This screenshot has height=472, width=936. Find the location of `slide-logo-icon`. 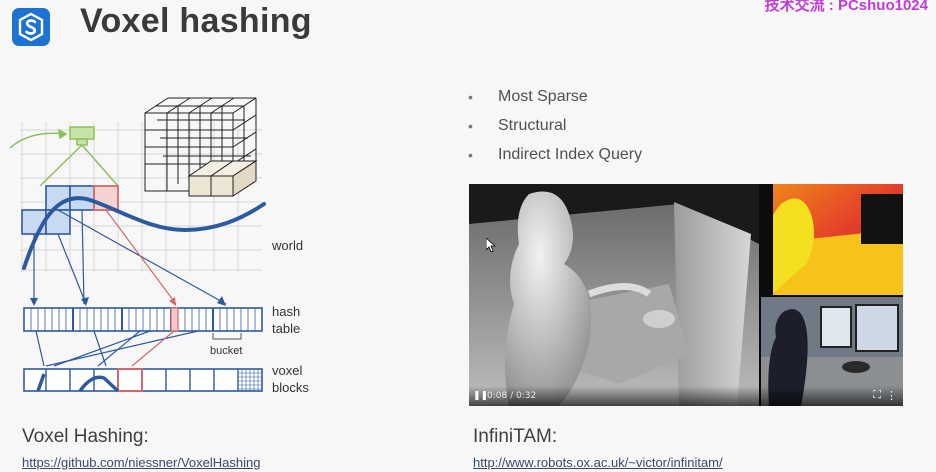

slide-logo-icon is located at coordinates (31, 27).